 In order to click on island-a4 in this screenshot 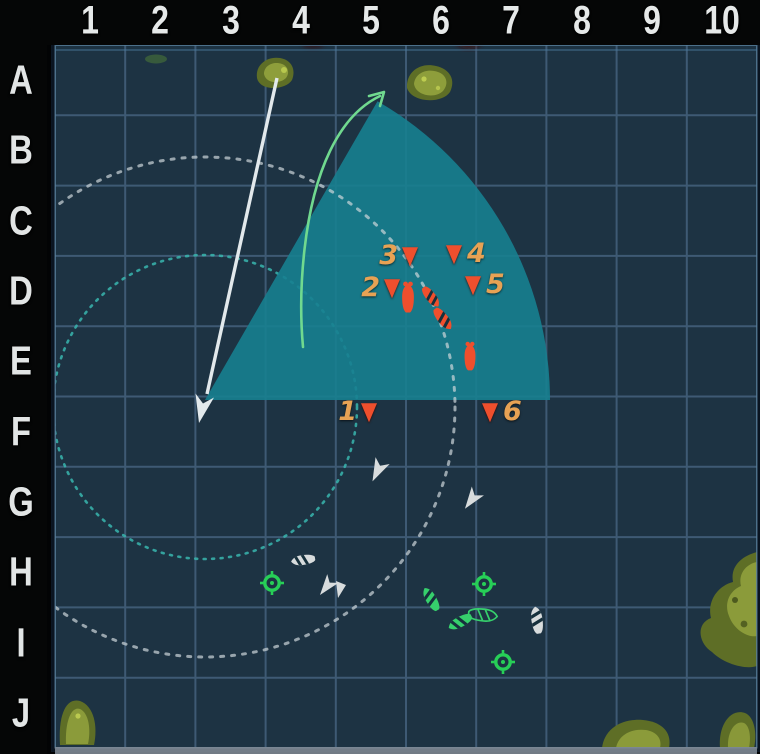, I will do `click(275, 72)`.